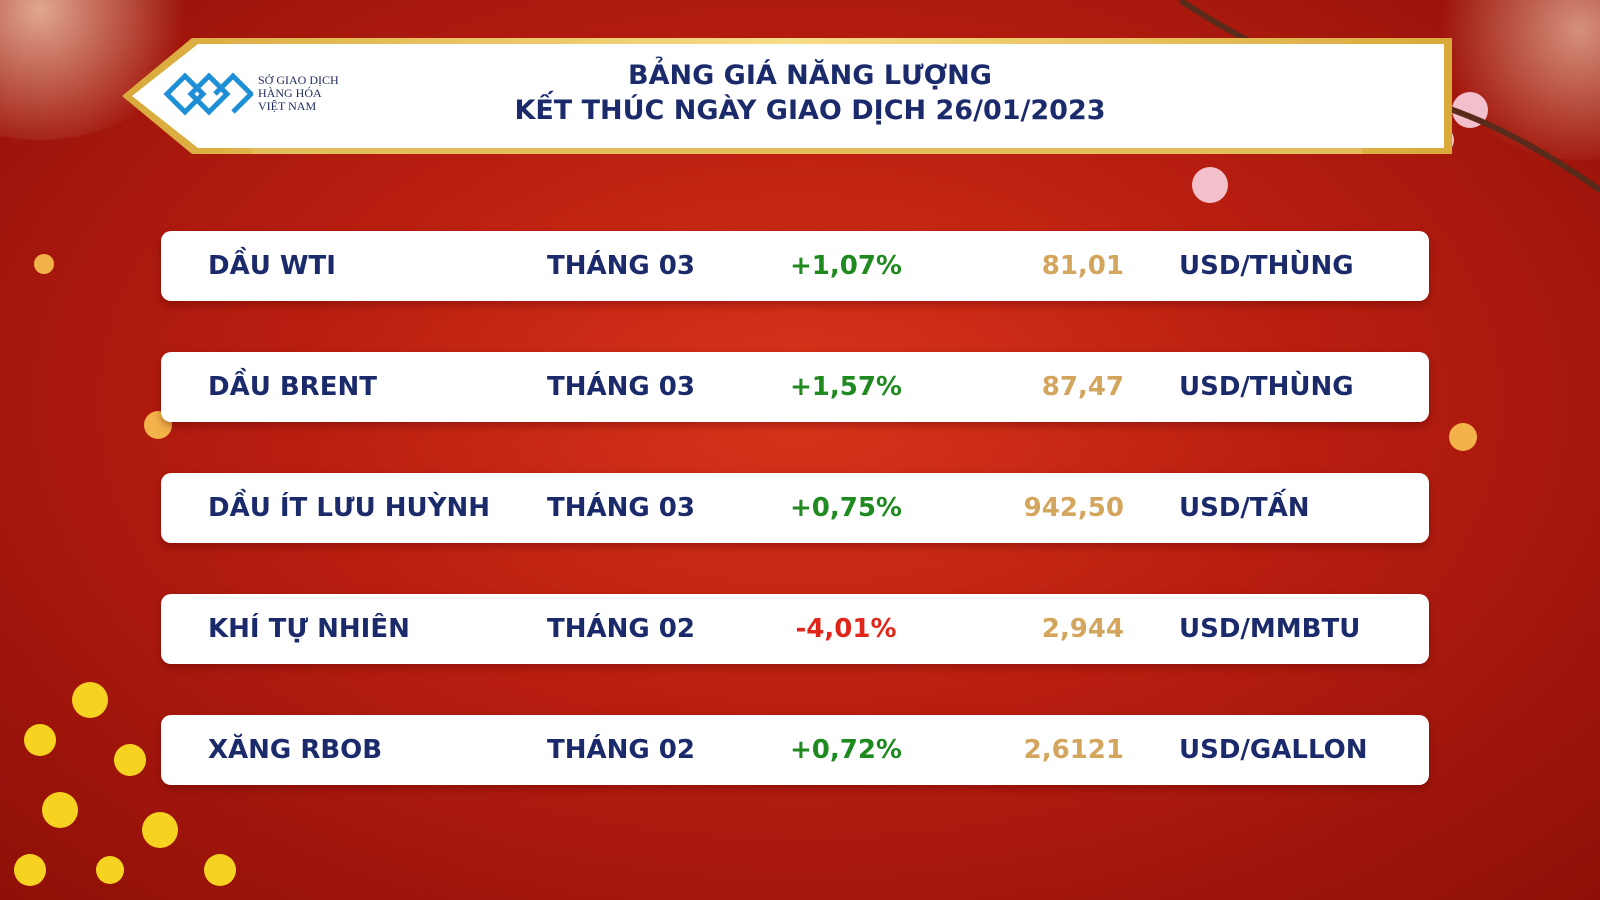  What do you see at coordinates (272, 266) in the screenshot?
I see `commodity: DẦU WTI` at bounding box center [272, 266].